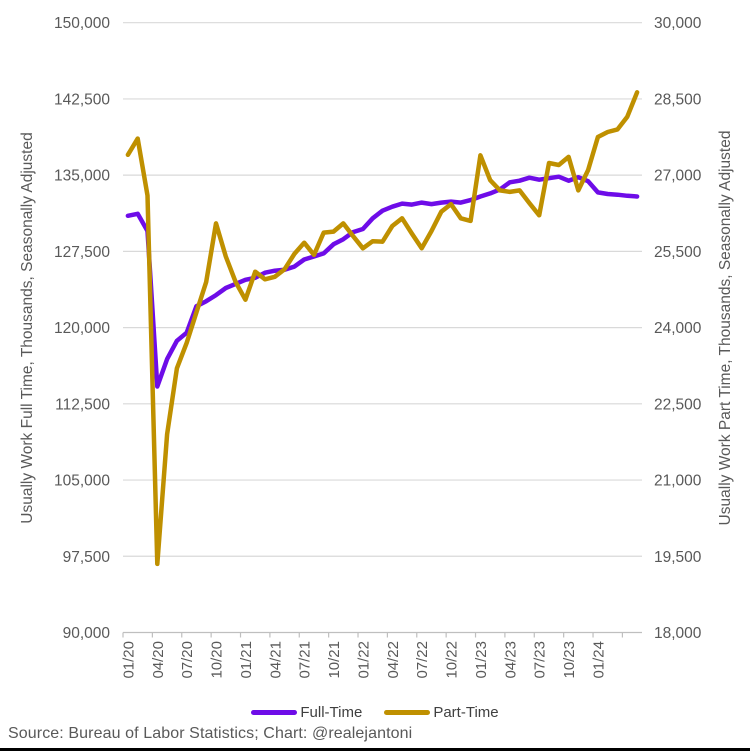  What do you see at coordinates (82, 328) in the screenshot?
I see `left-axis-tick-label: 120,000` at bounding box center [82, 328].